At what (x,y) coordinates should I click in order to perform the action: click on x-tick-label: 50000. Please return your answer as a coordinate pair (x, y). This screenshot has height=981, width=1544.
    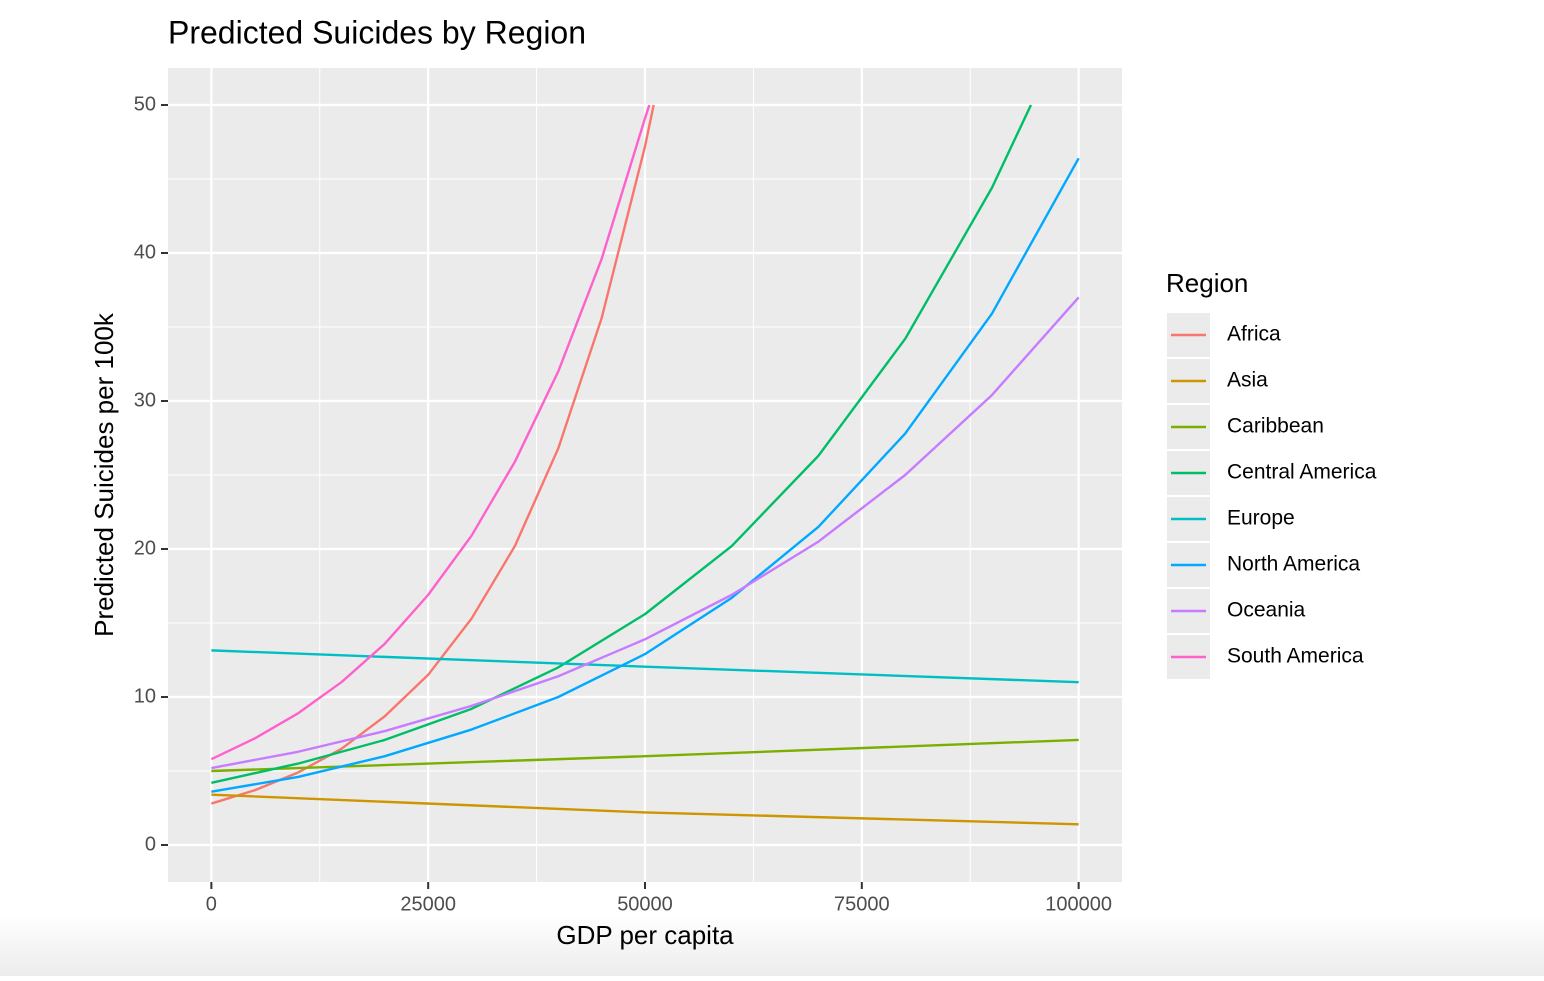
    Looking at the image, I should click on (645, 904).